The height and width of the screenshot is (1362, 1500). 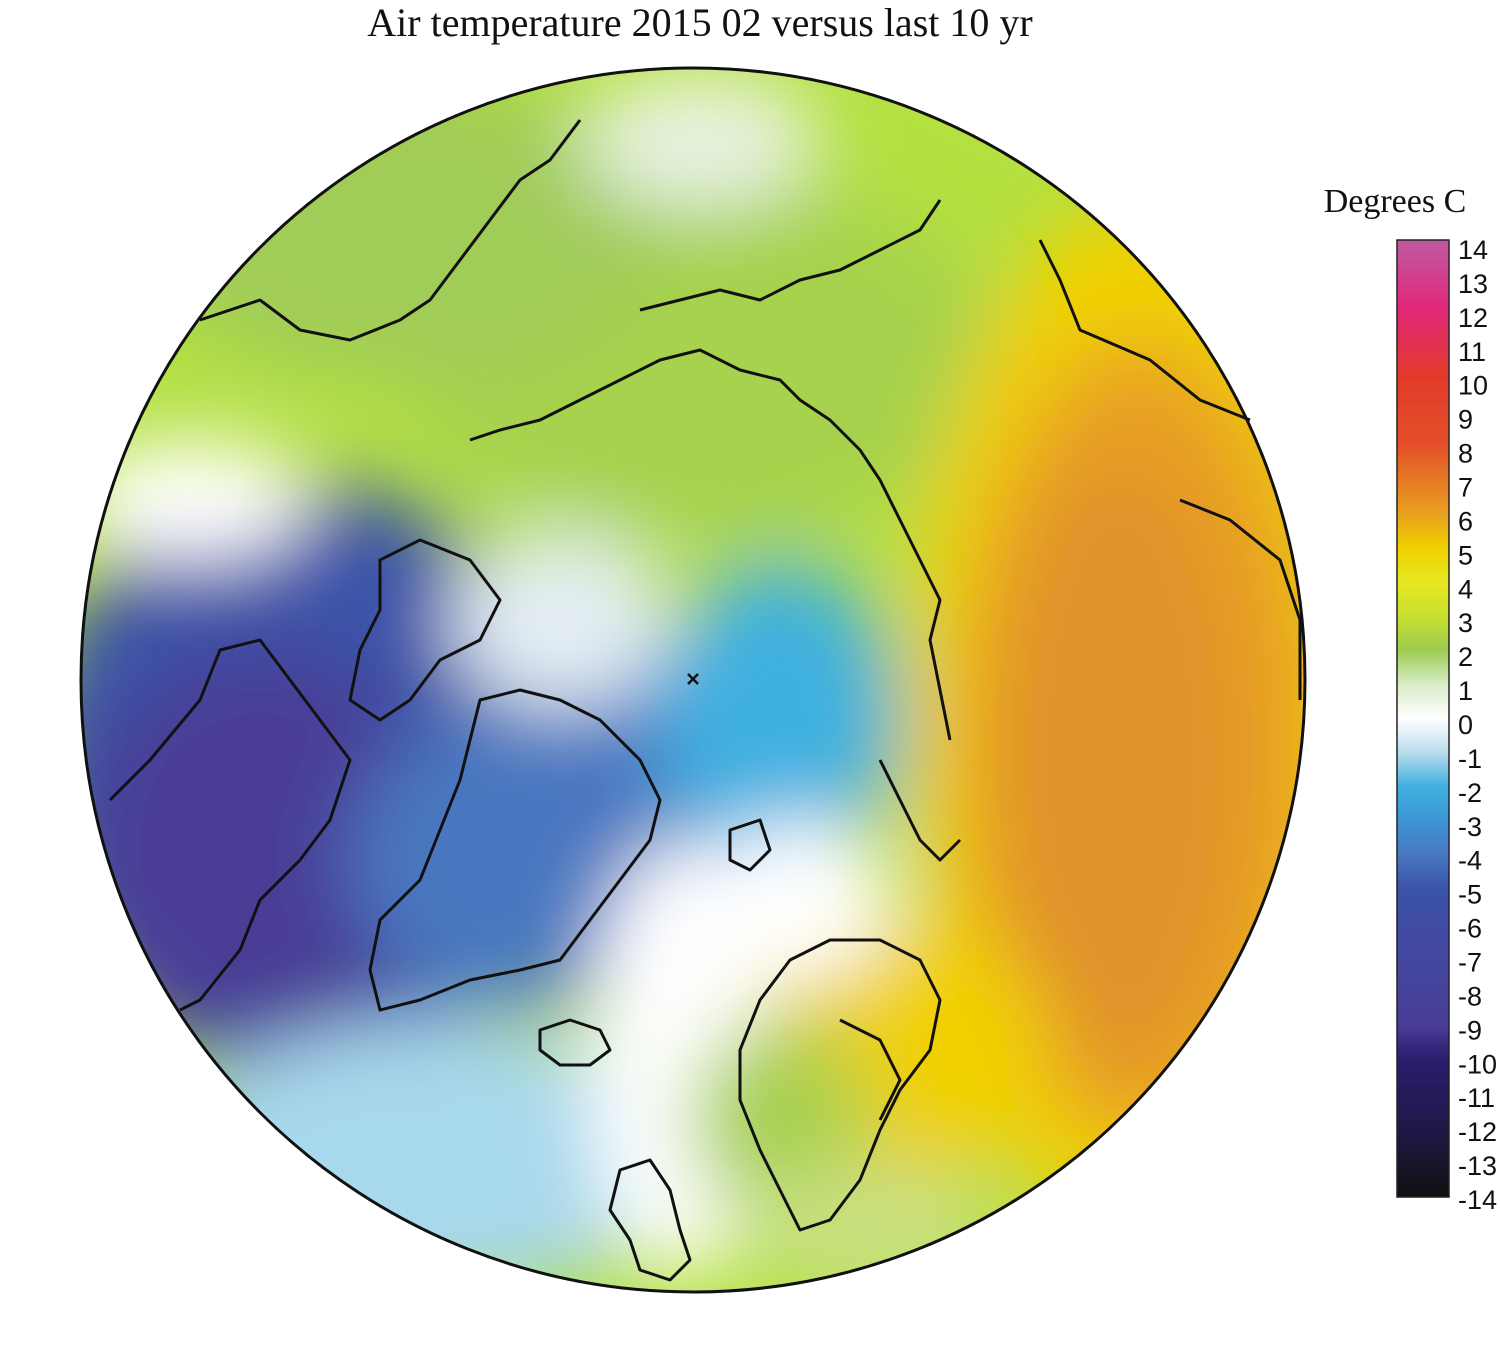 What do you see at coordinates (1240, 599) in the screenshot?
I see `europe-east-coast` at bounding box center [1240, 599].